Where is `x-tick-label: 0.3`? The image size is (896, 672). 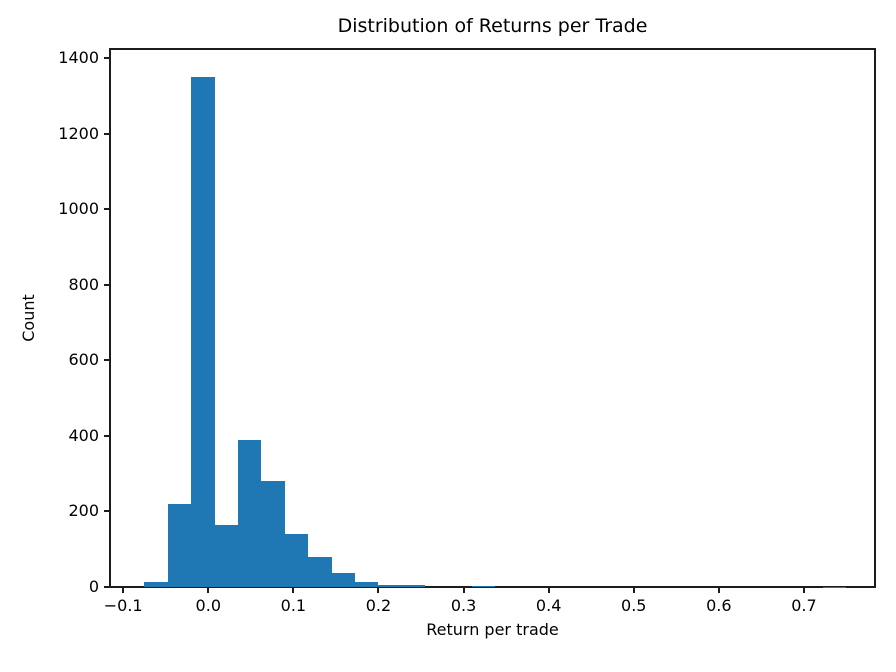 x-tick-label: 0.3 is located at coordinates (463, 605).